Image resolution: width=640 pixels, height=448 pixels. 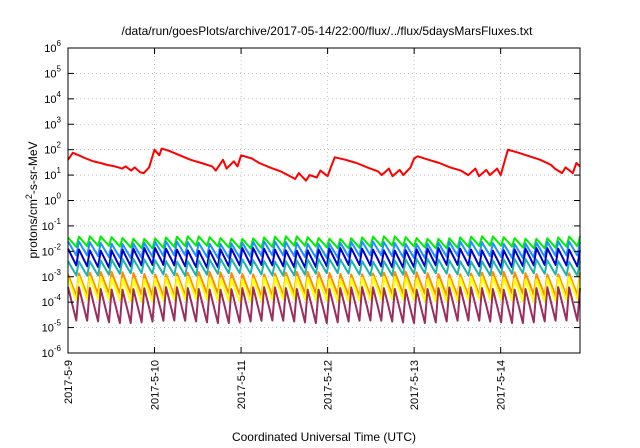 I want to click on y-tick-label-exponent: 3, so click(x=59, y=119).